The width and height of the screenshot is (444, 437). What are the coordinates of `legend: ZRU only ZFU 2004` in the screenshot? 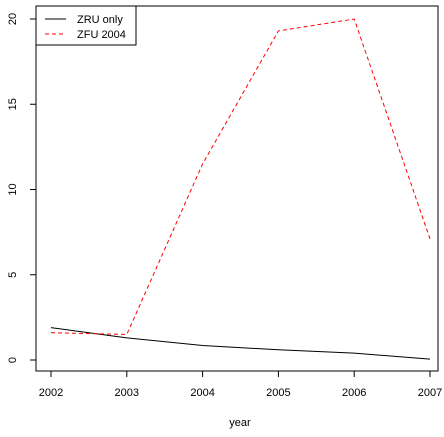 It's located at (86, 25).